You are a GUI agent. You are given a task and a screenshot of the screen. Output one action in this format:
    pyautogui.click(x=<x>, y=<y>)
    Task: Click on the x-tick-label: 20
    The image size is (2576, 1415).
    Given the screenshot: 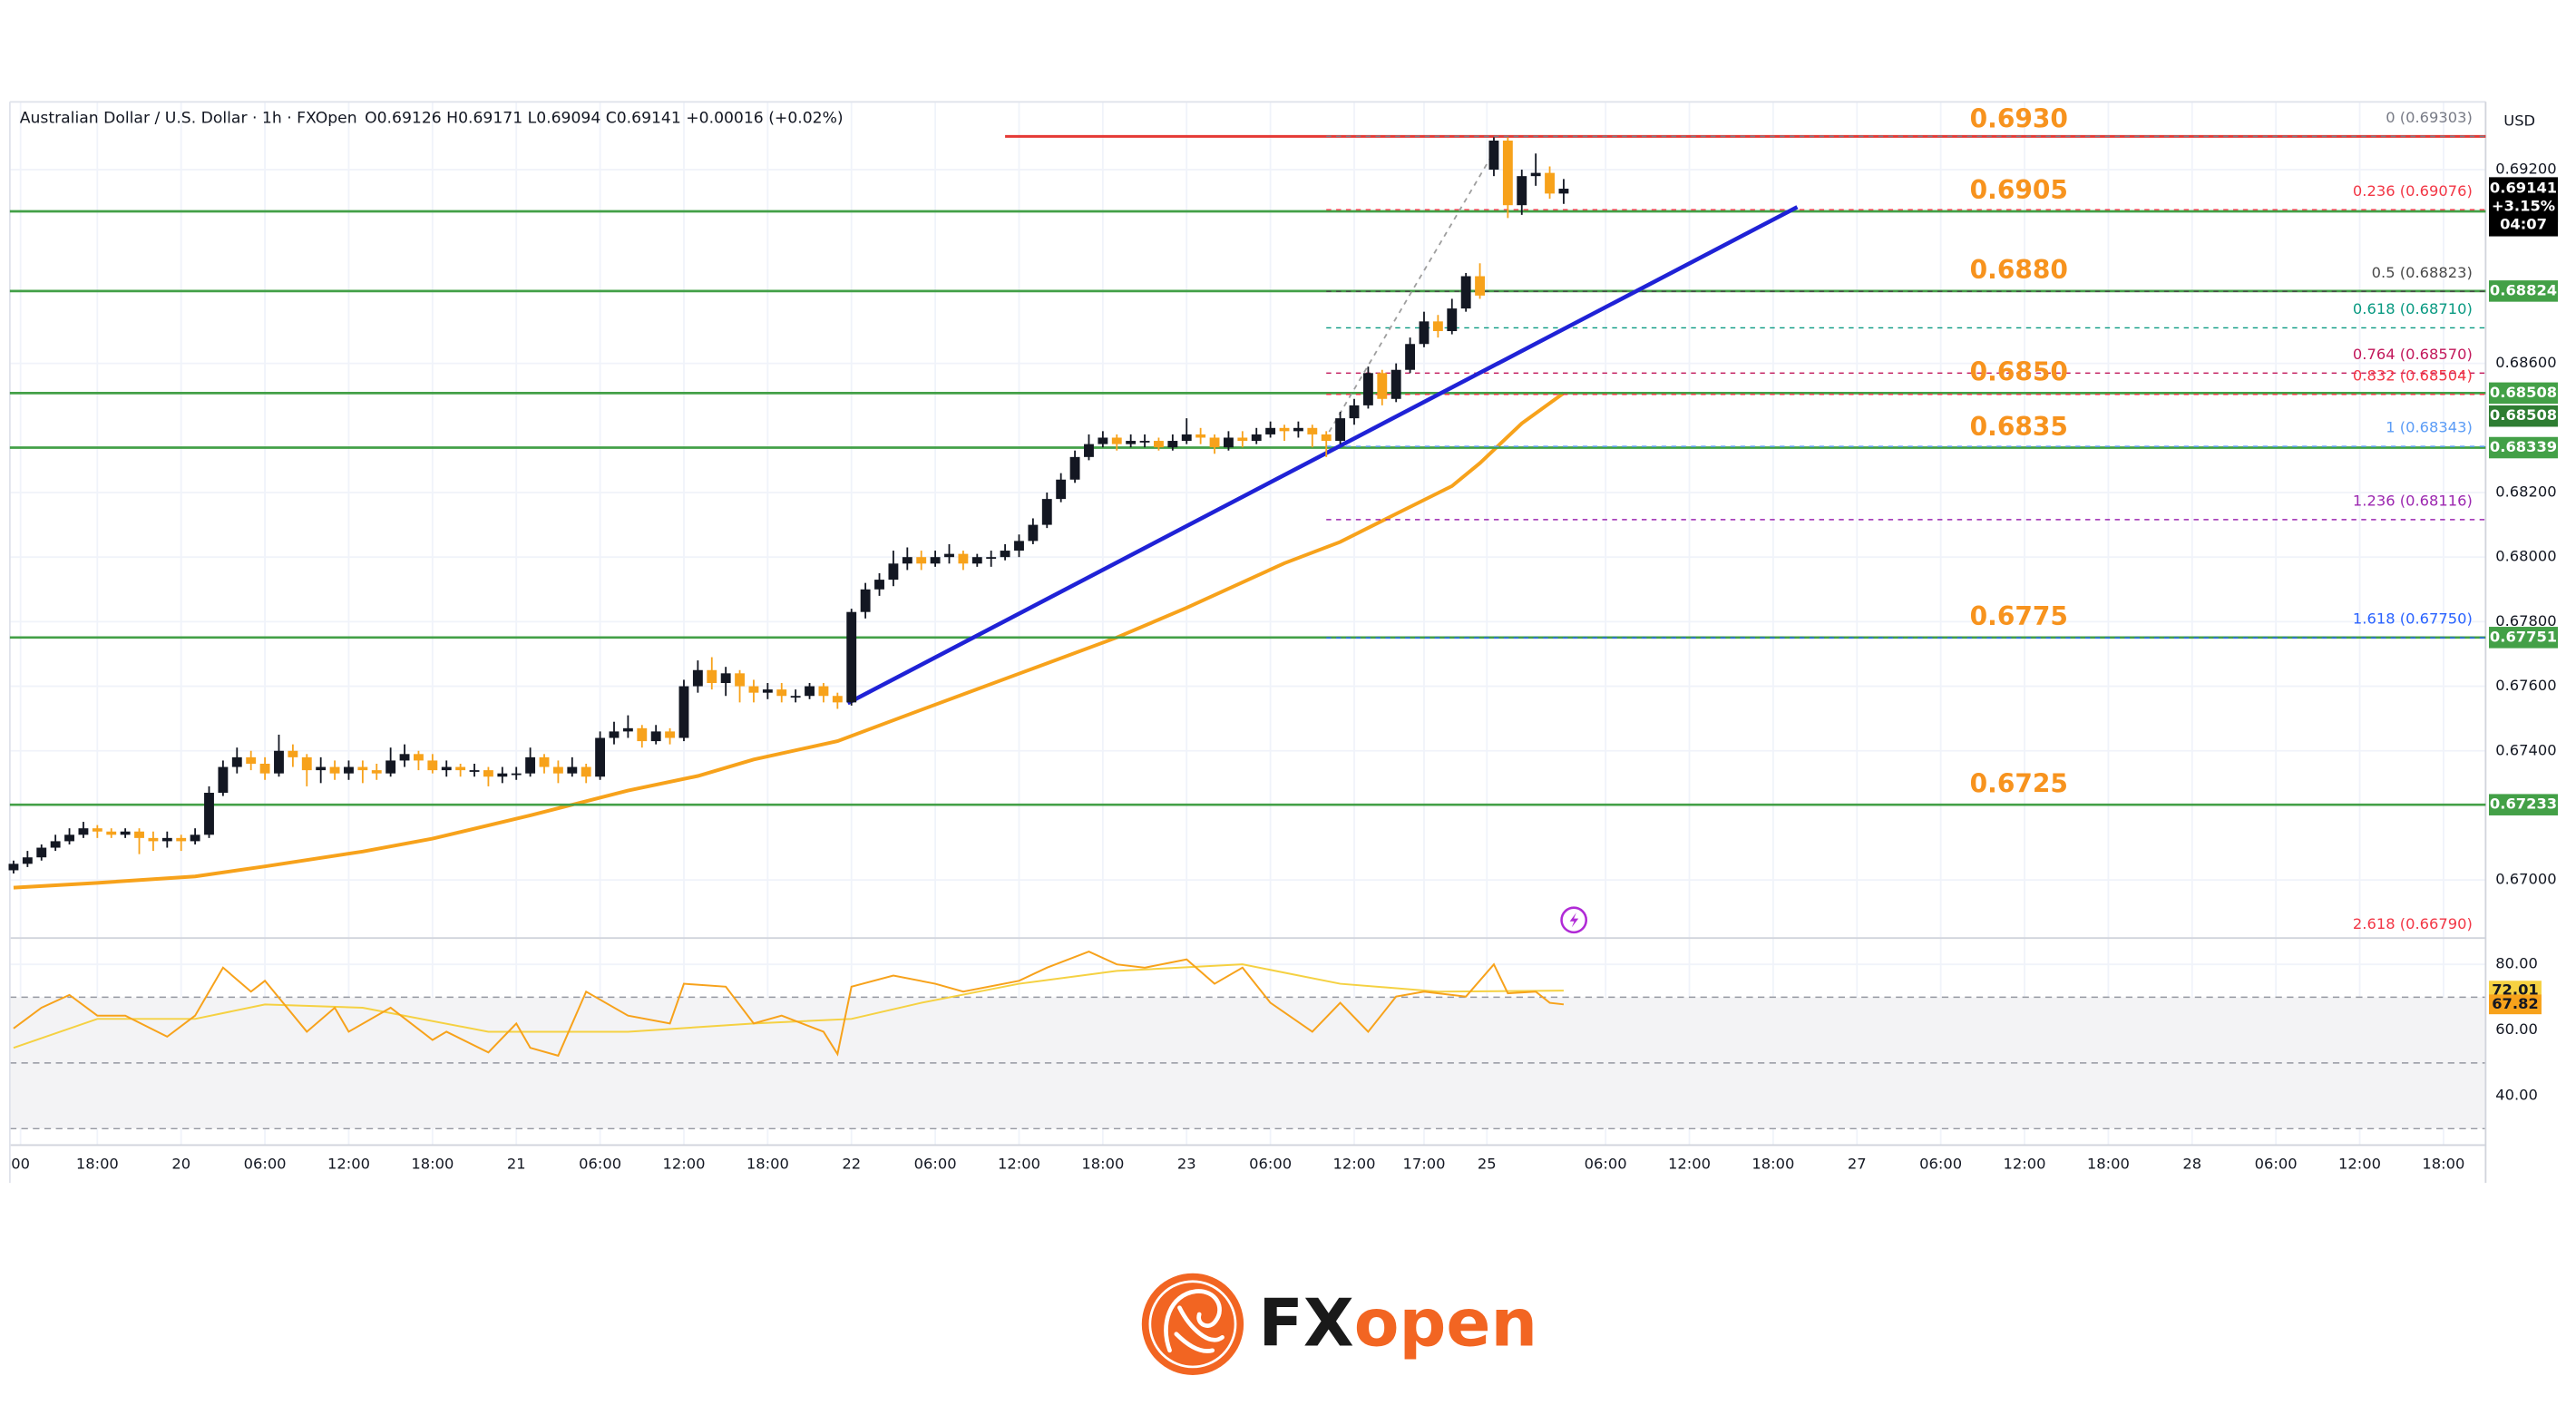 What is the action you would take?
    pyautogui.click(x=180, y=1164)
    